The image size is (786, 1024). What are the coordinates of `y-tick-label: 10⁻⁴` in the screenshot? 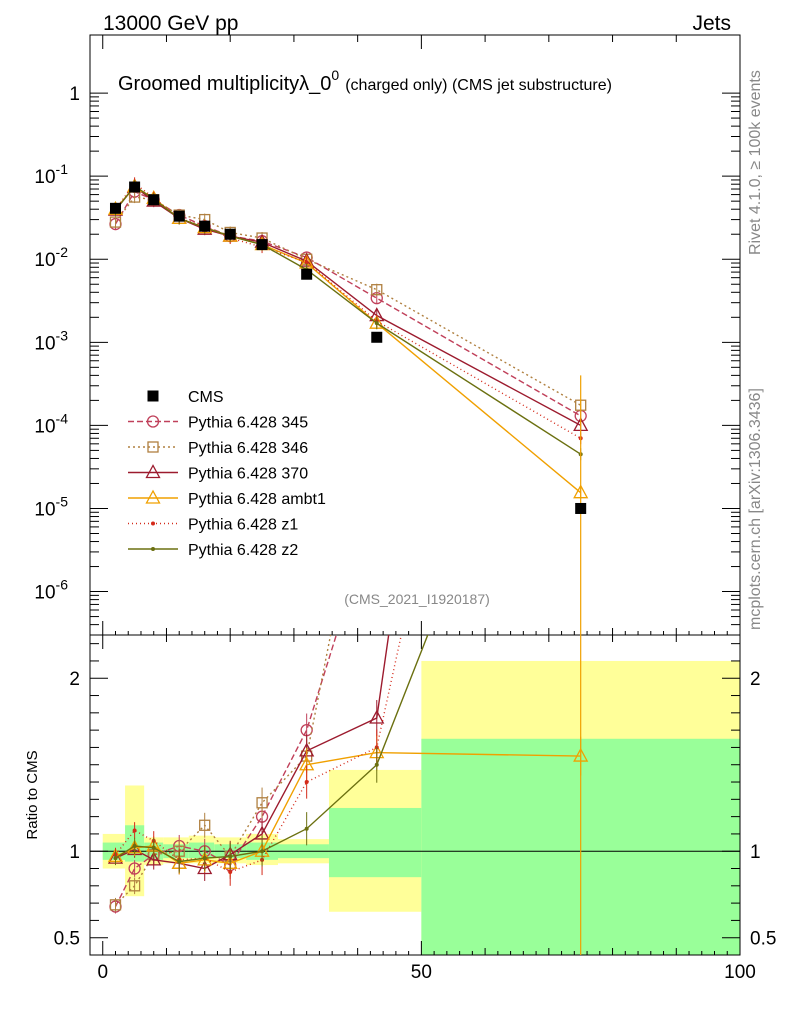 It's located at (51, 423).